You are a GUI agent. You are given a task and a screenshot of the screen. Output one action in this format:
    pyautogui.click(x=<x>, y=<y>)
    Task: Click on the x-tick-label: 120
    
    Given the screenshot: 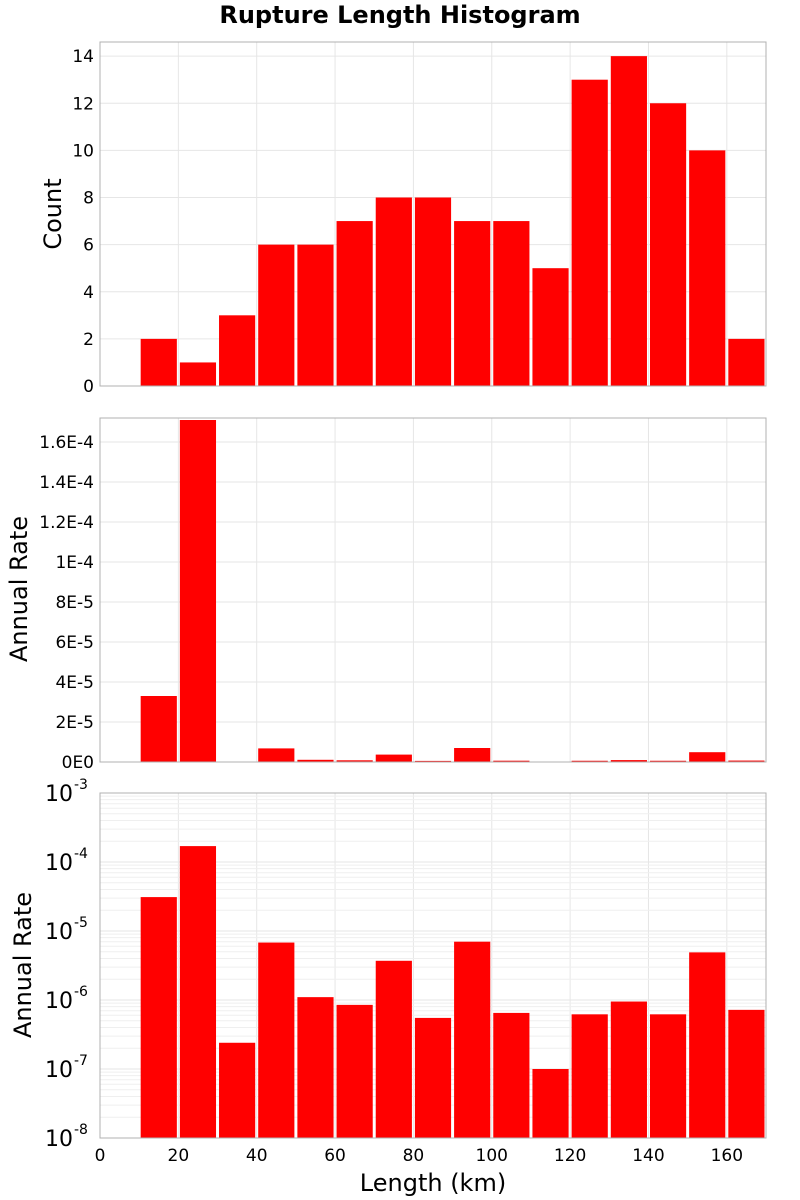 What is the action you would take?
    pyautogui.click(x=570, y=1156)
    